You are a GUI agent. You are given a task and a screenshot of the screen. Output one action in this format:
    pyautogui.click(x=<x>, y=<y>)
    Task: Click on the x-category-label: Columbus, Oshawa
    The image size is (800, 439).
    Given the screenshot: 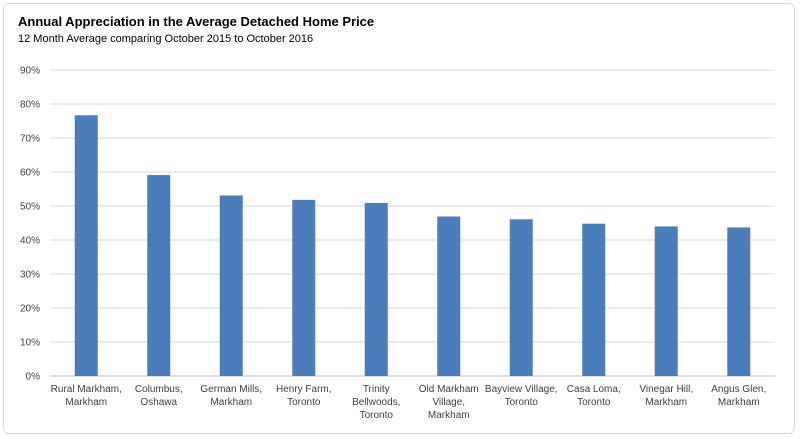 What is the action you would take?
    pyautogui.click(x=159, y=396)
    